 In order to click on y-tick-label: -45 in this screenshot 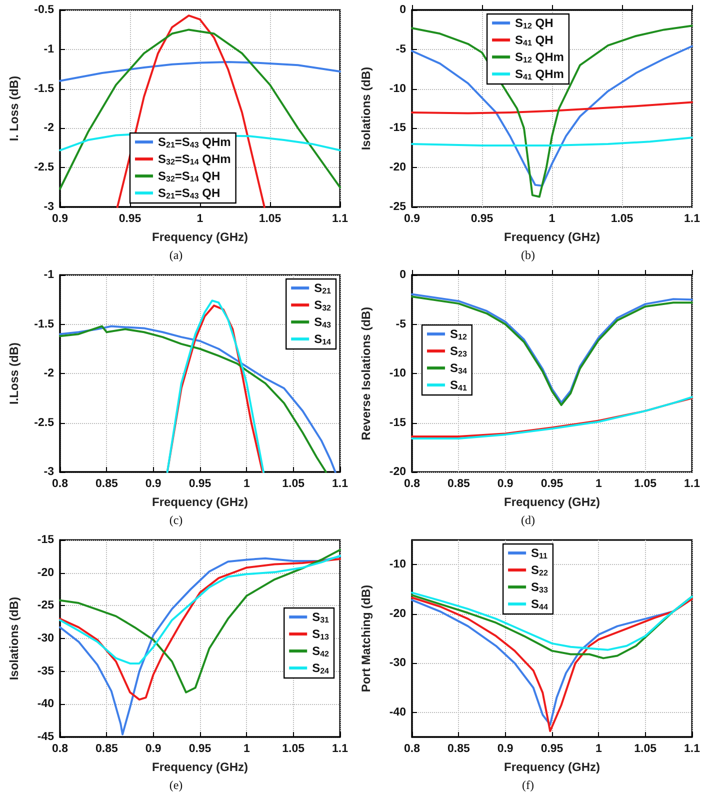, I will do `click(46, 737)`.